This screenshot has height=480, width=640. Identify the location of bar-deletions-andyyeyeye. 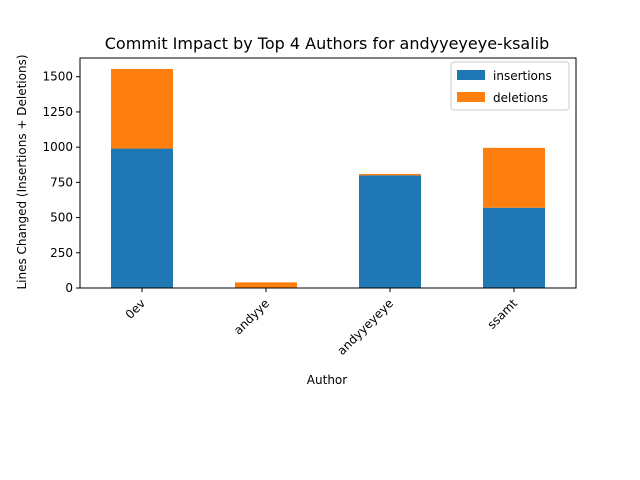
(390, 174).